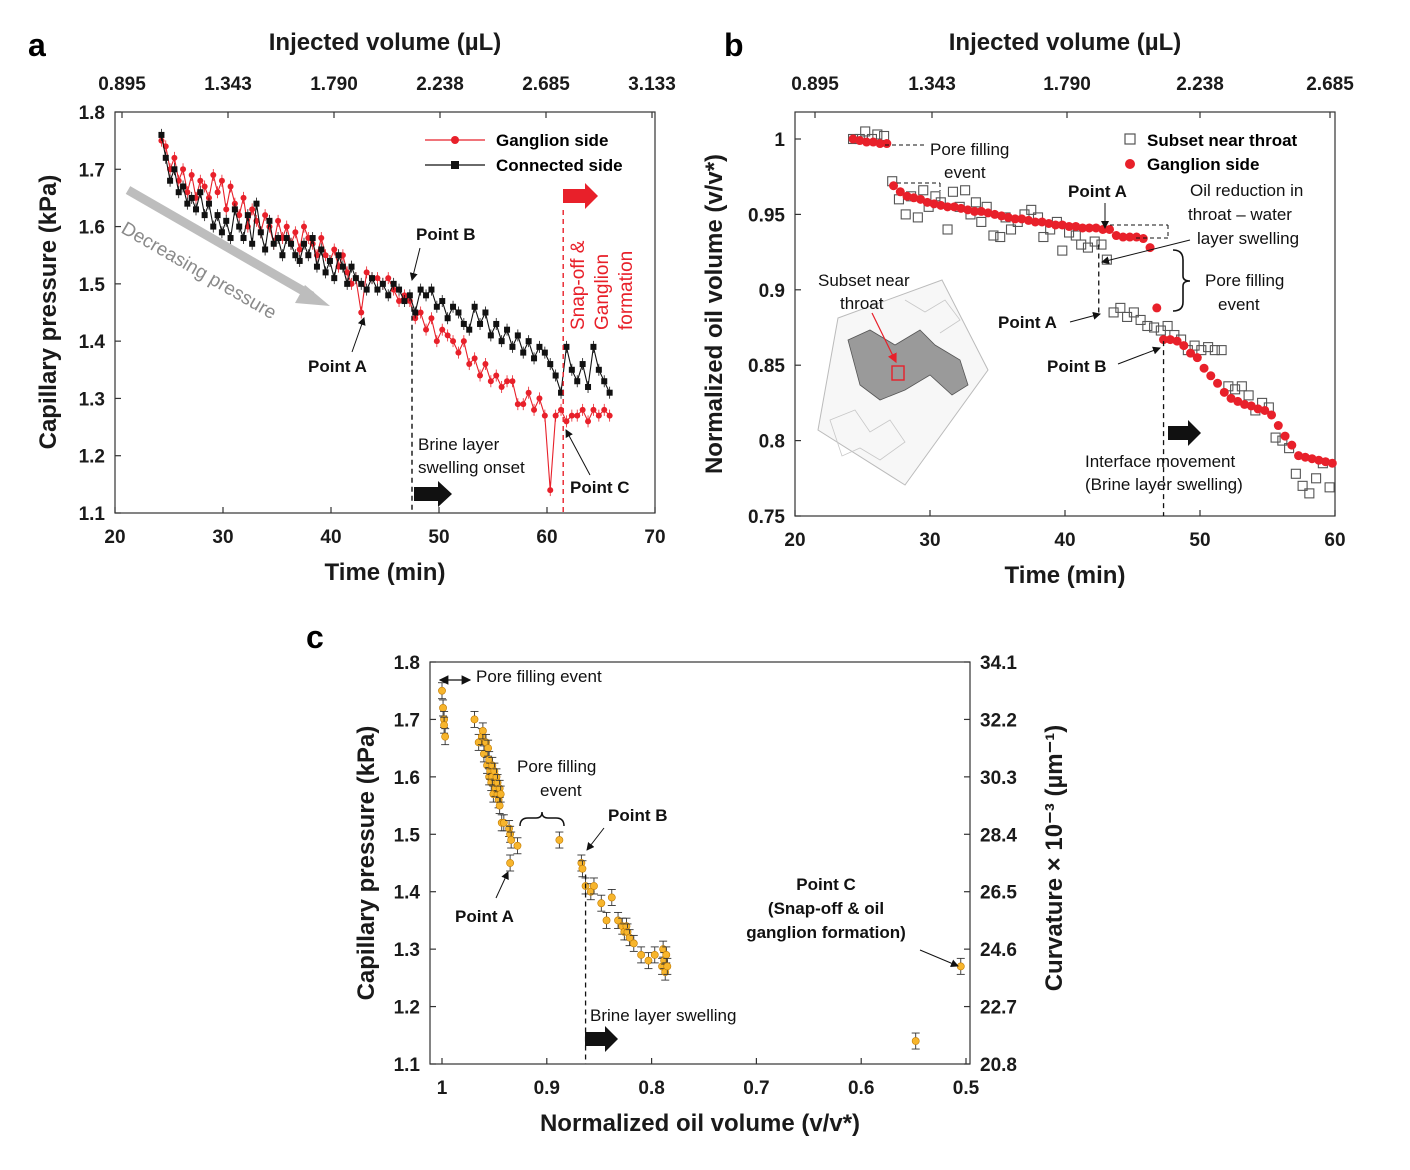 This screenshot has width=1410, height=1170. I want to click on panel-b-x-axis-label: Time (min), so click(1065, 575).